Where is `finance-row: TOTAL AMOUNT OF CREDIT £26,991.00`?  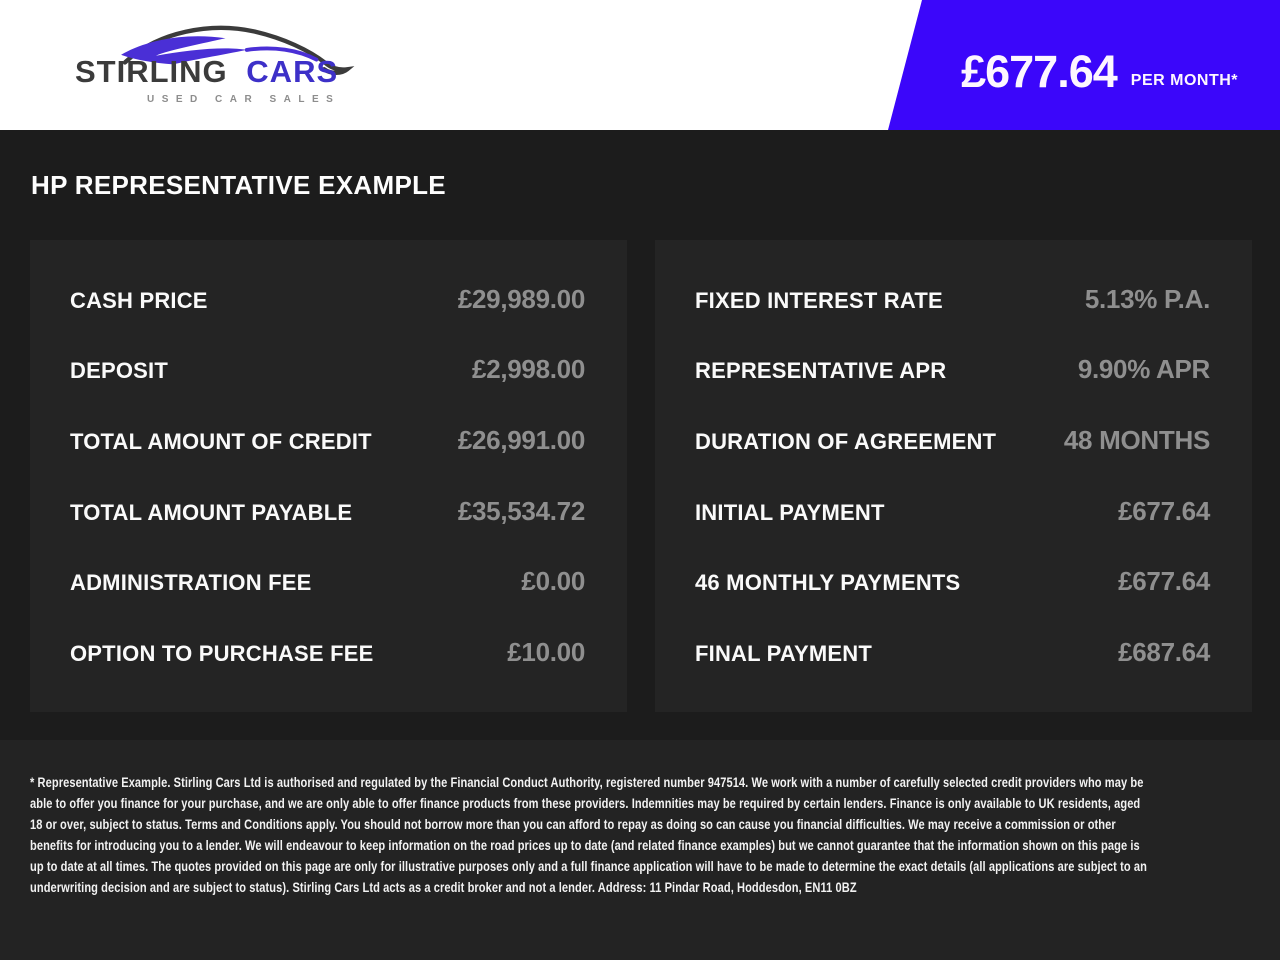
finance-row: TOTAL AMOUNT OF CREDIT £26,991.00 is located at coordinates (327, 440).